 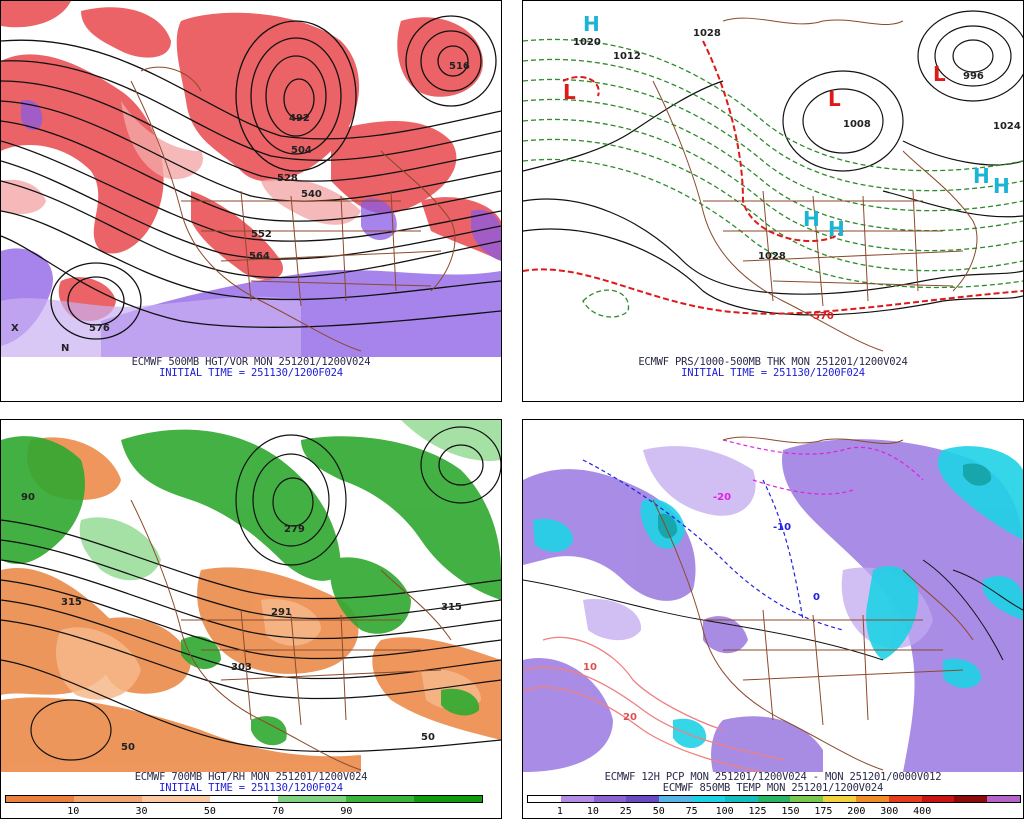 What do you see at coordinates (1007, 126) in the screenshot?
I see `isobar-label: 1024` at bounding box center [1007, 126].